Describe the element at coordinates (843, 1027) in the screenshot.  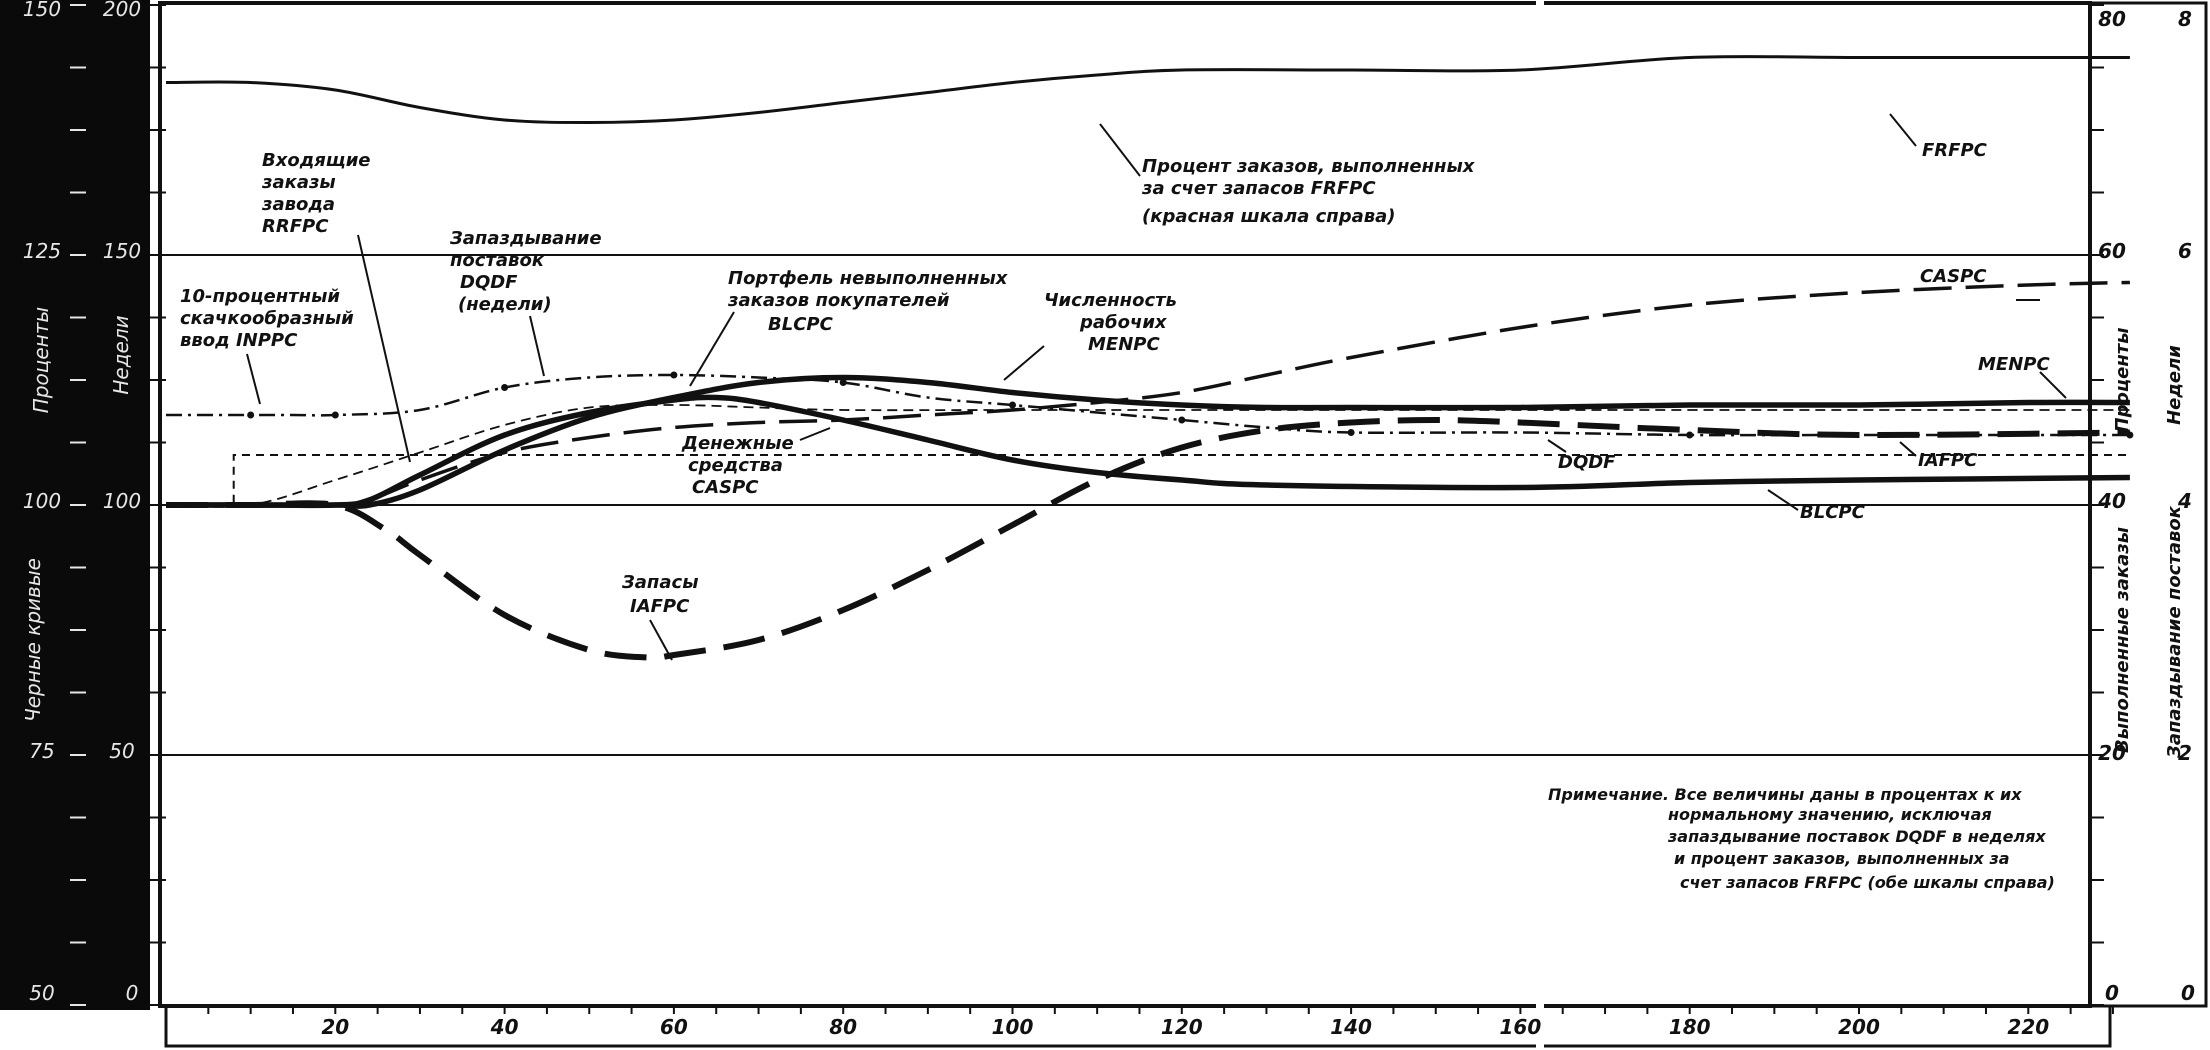
I see `x-tick-label: 80` at that location.